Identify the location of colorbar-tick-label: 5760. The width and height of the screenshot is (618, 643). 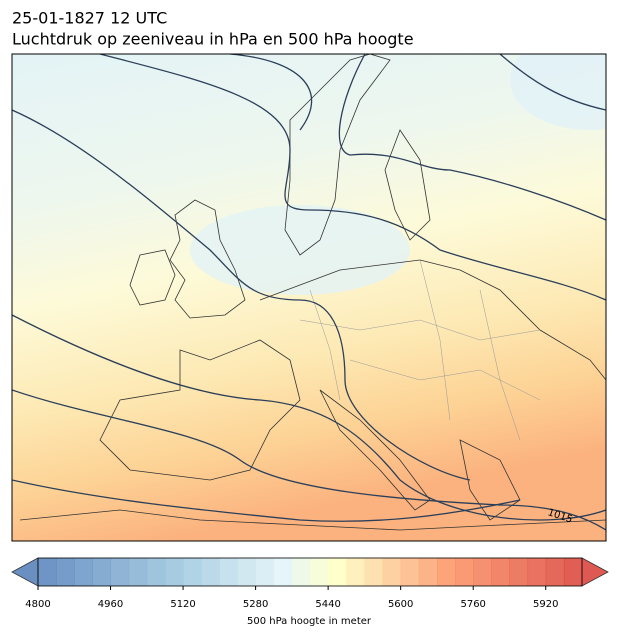
(472, 604).